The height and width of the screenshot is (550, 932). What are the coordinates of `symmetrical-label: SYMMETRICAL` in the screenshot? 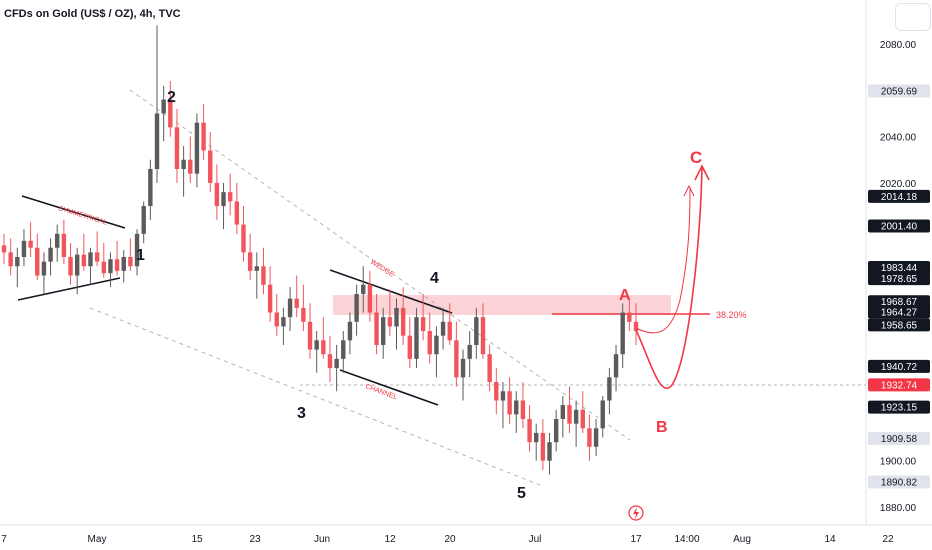 It's located at (82, 216).